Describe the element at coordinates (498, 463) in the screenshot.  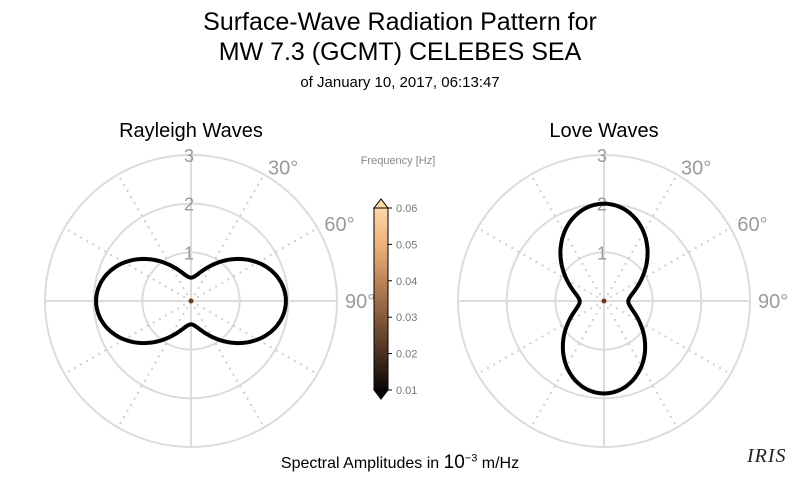
I see `caption-unit: m/Hz` at that location.